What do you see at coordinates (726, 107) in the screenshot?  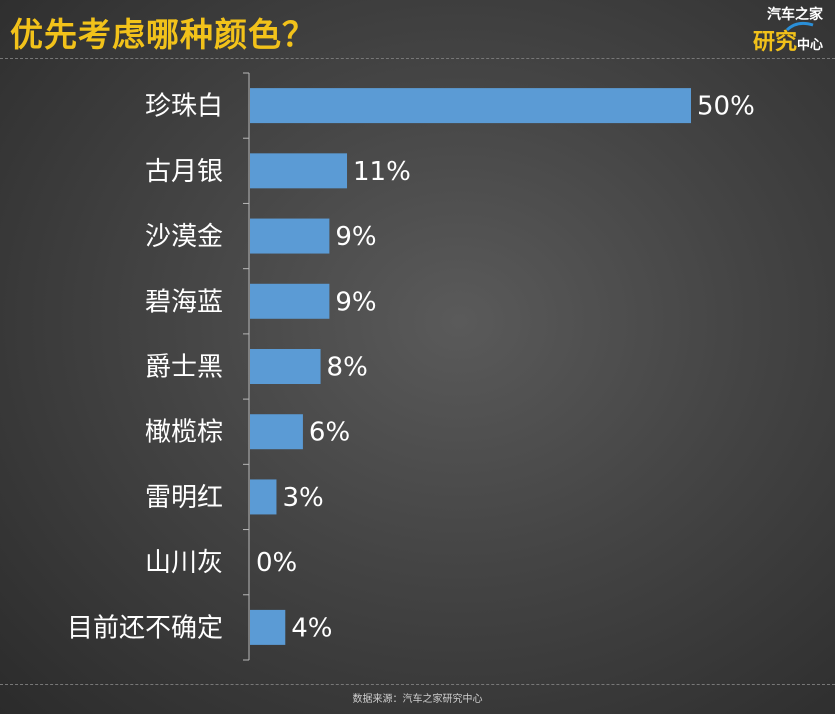 I see `data-label: 50%` at bounding box center [726, 107].